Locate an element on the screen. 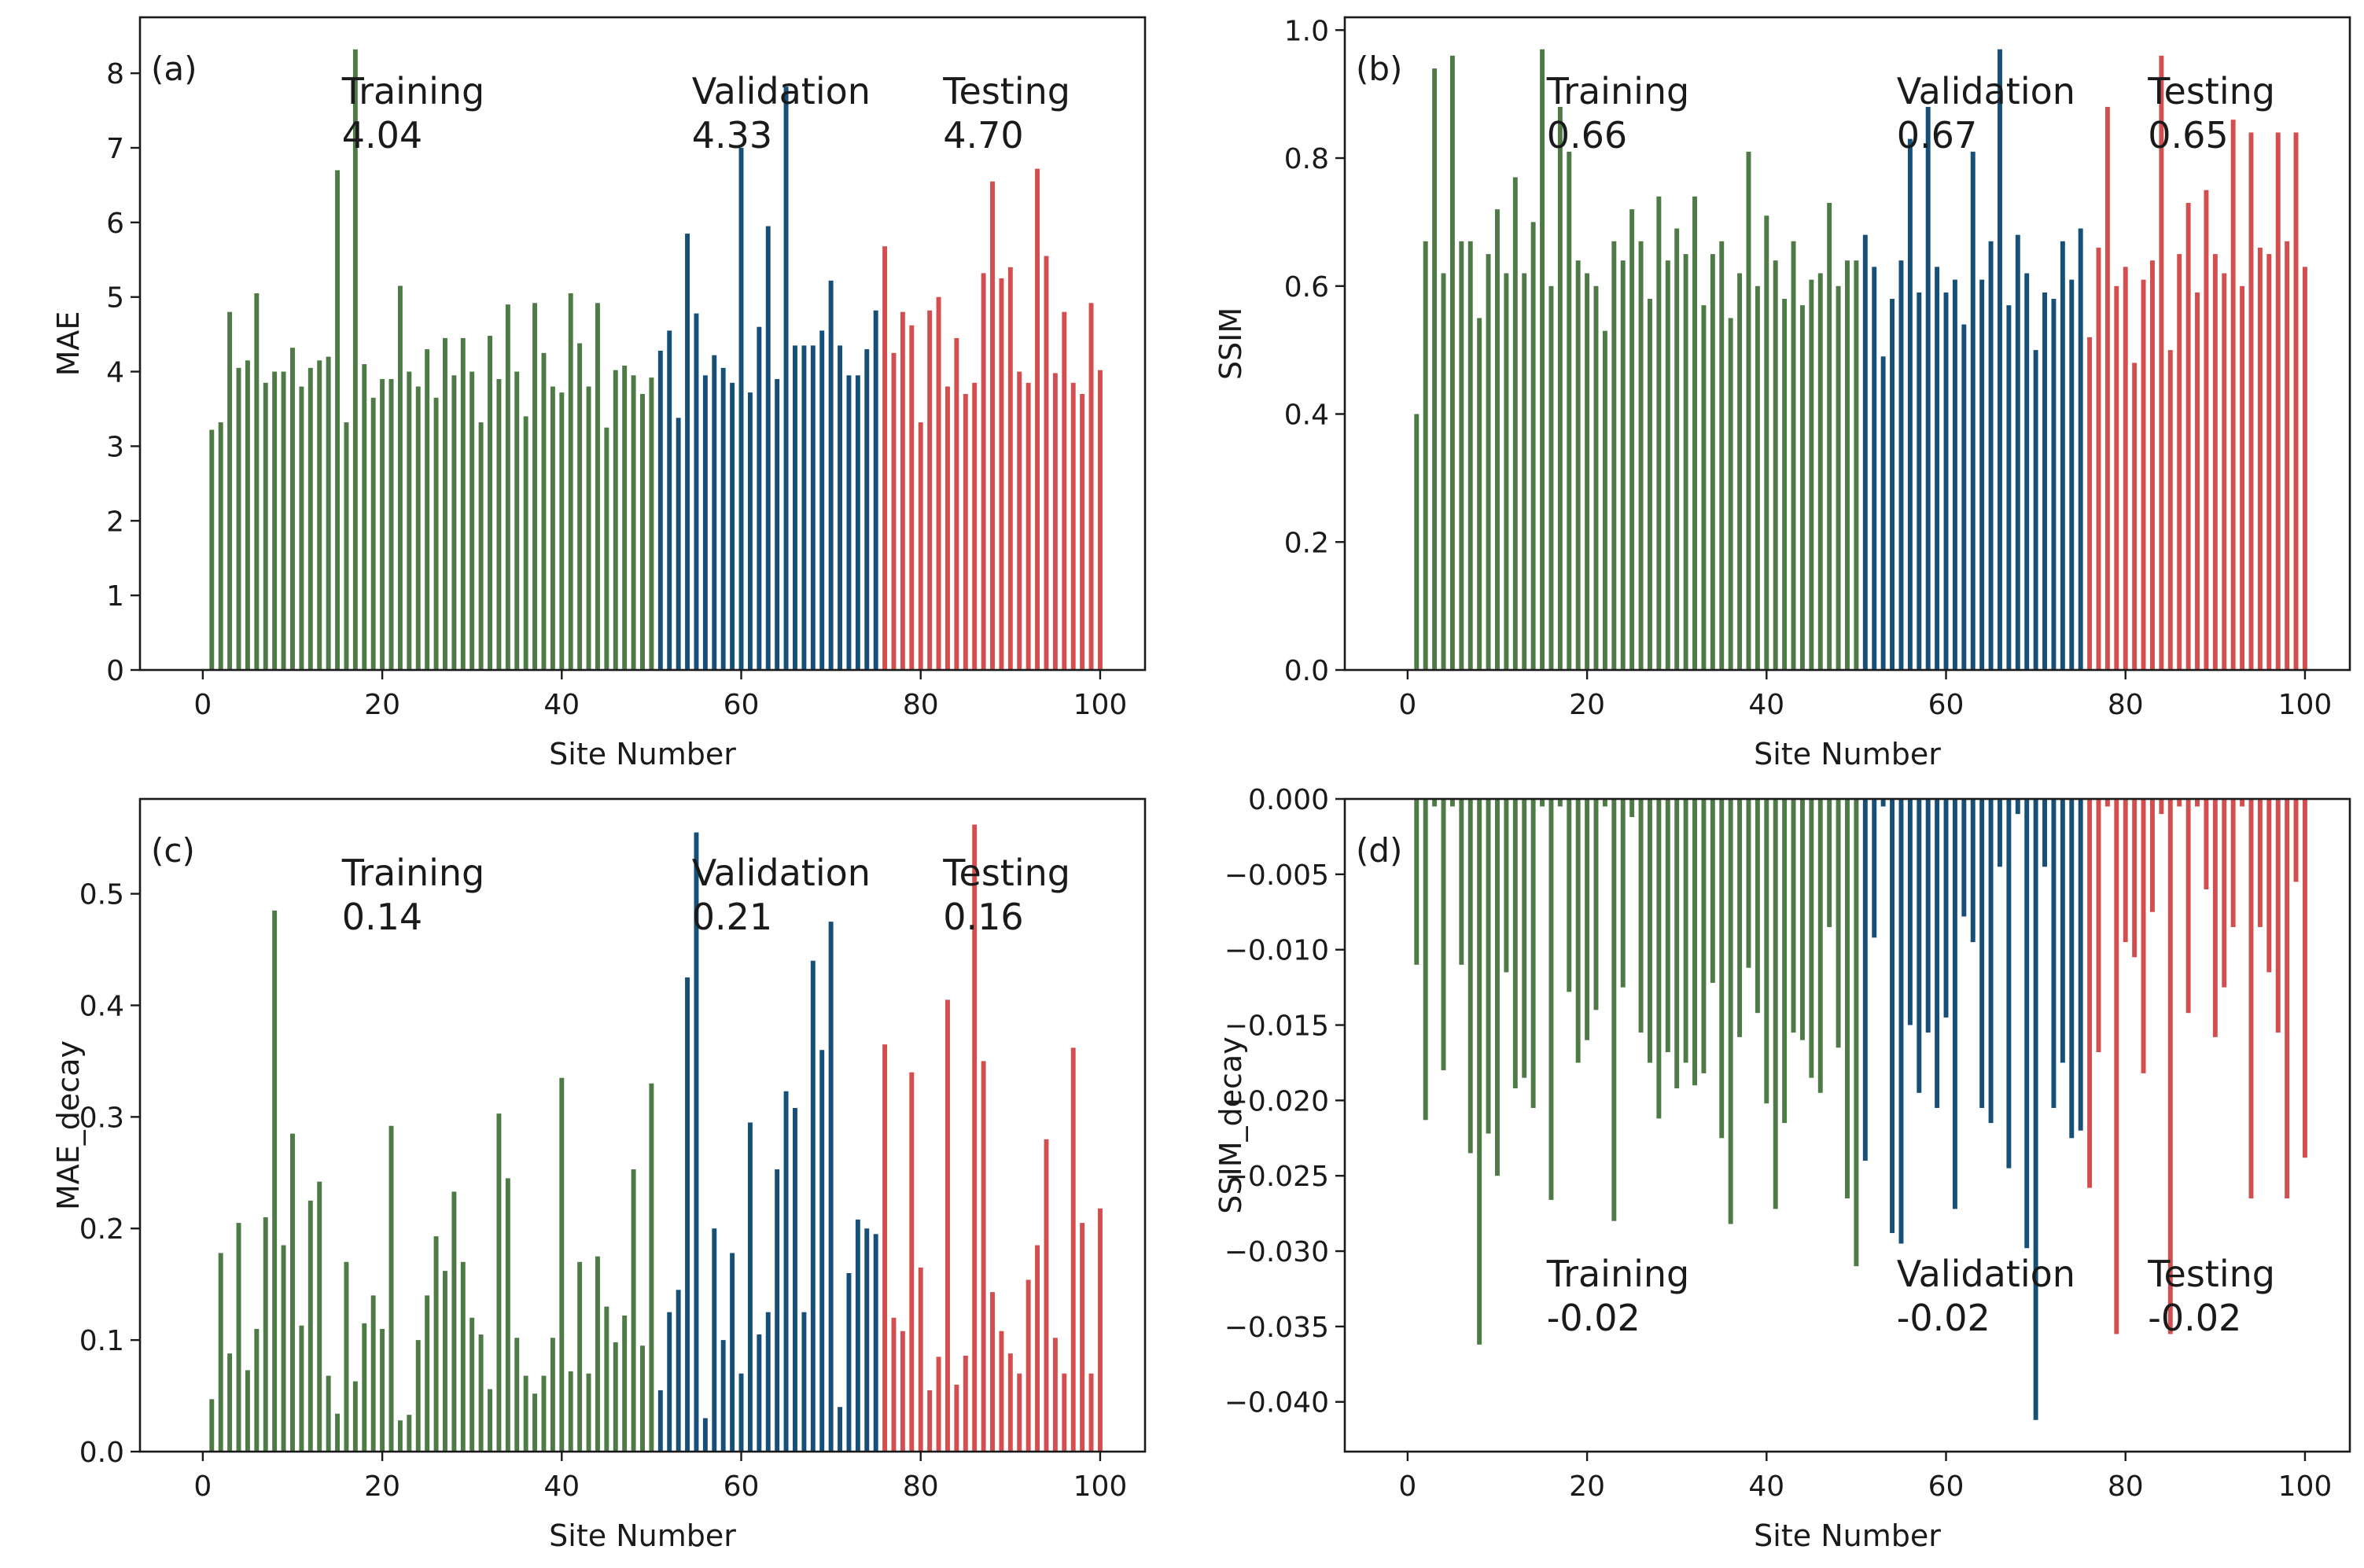 This screenshot has width=2364, height=1568. annotation-validation-name: Validation is located at coordinates (782, 91).